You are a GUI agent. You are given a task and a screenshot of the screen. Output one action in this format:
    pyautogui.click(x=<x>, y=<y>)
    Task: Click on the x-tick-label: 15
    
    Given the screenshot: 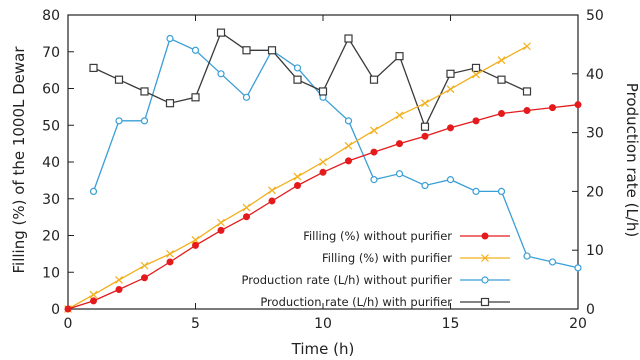 What is the action you would take?
    pyautogui.click(x=451, y=324)
    